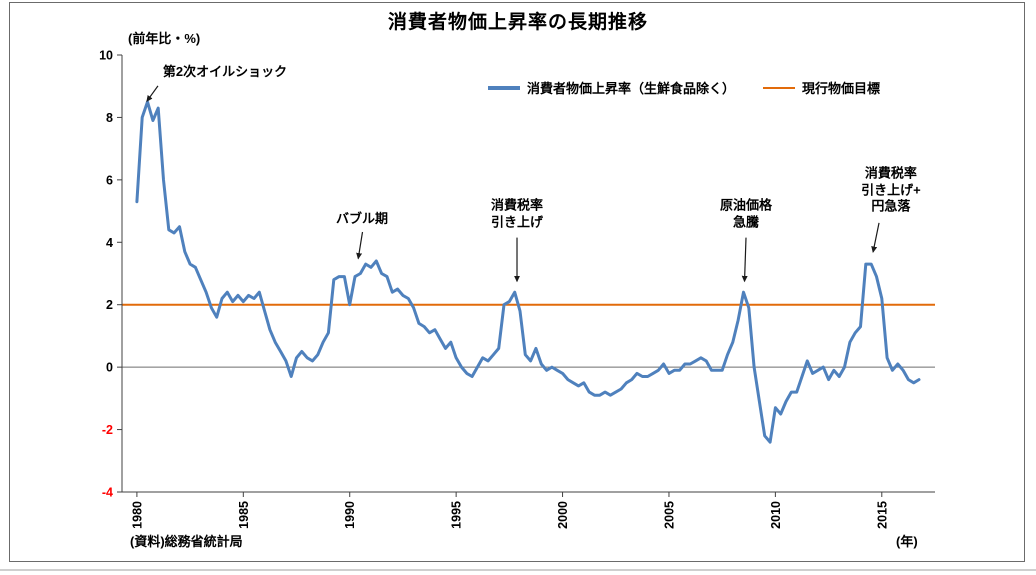  What do you see at coordinates (350, 515) in the screenshot?
I see `x-tick-label: 1990` at bounding box center [350, 515].